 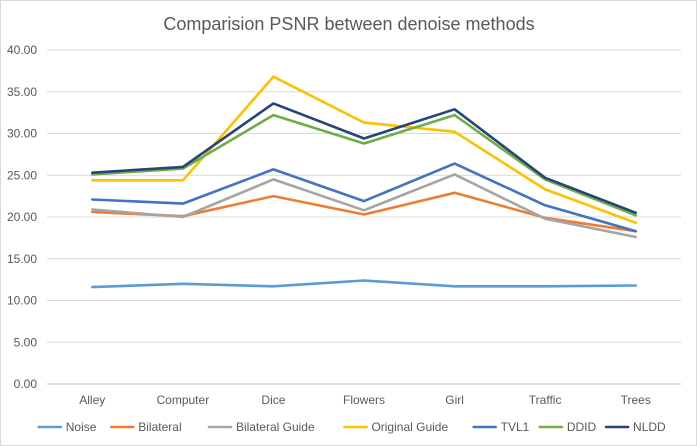 I want to click on y-tick-label: 35.00, so click(x=22, y=92).